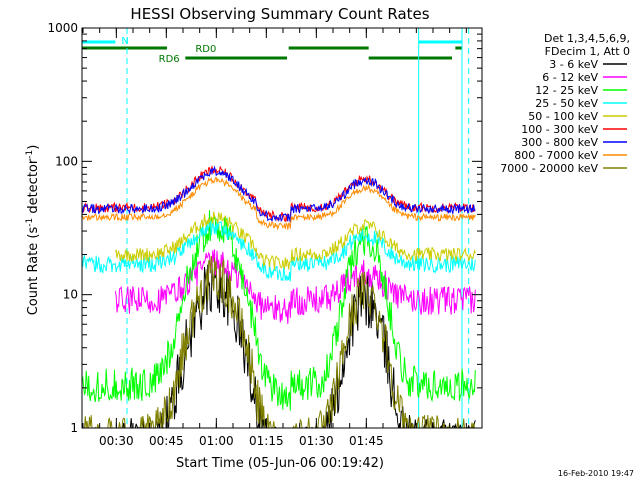 This screenshot has width=640, height=480. Describe the element at coordinates (33, 147) in the screenshot. I see `y-axis-label-end: )` at that location.